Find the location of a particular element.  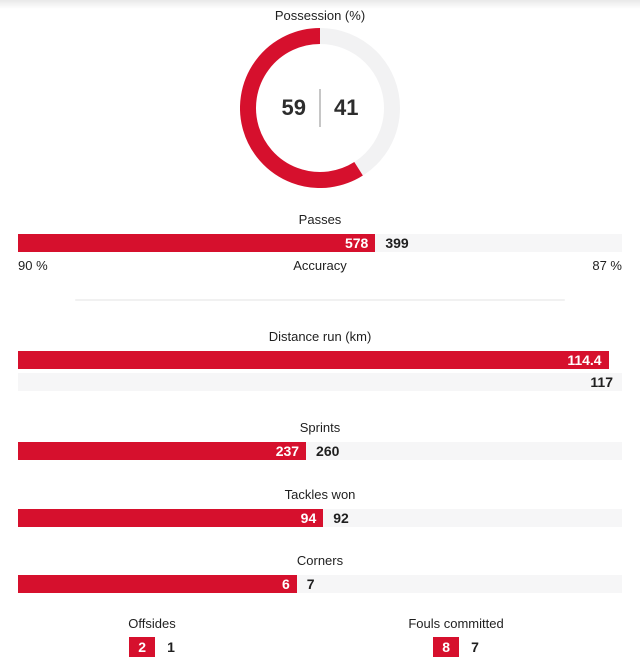

offsides-home-badge: 2 is located at coordinates (142, 647).